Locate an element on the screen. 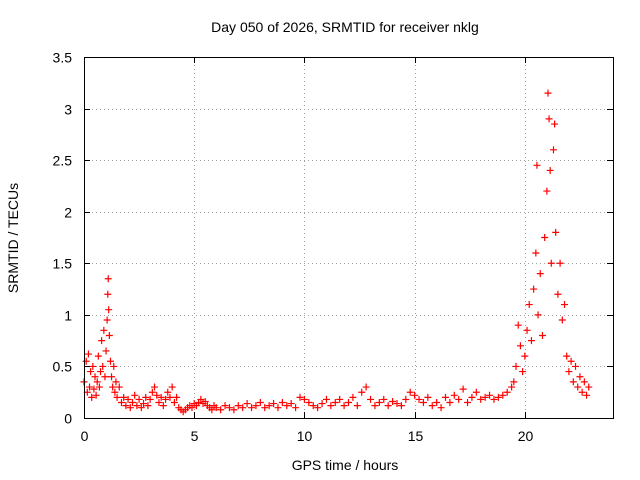 The height and width of the screenshot is (480, 640). y-tick-label: 2.5 is located at coordinates (63, 161).